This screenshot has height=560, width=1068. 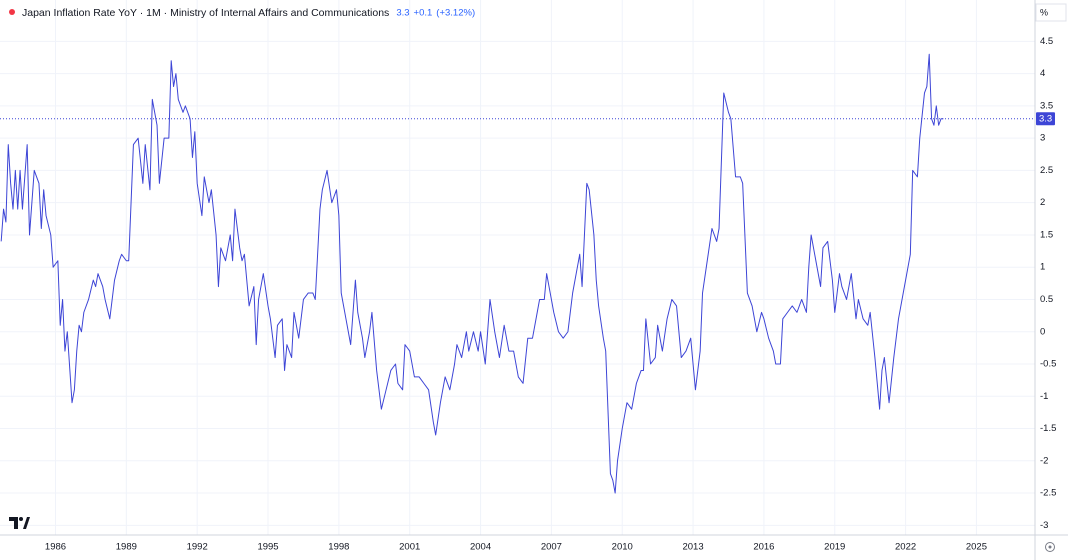 What do you see at coordinates (402, 13) in the screenshot?
I see `last-value: 3.3` at bounding box center [402, 13].